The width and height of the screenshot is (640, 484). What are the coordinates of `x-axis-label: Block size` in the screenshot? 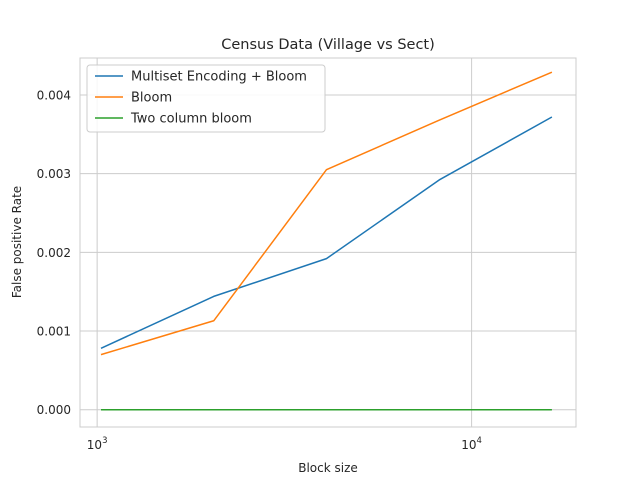 It's located at (328, 468).